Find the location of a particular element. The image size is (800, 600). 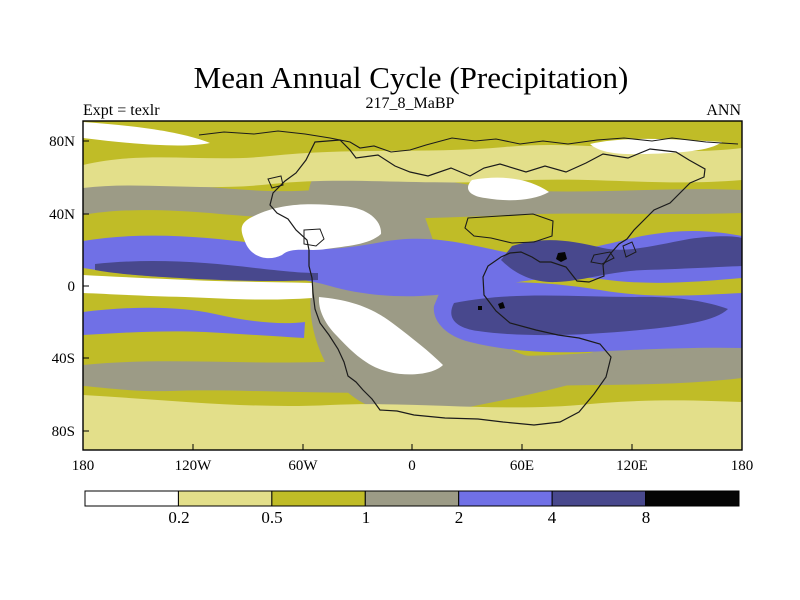

pacific-dry-tongue is located at coordinates (197, 287).